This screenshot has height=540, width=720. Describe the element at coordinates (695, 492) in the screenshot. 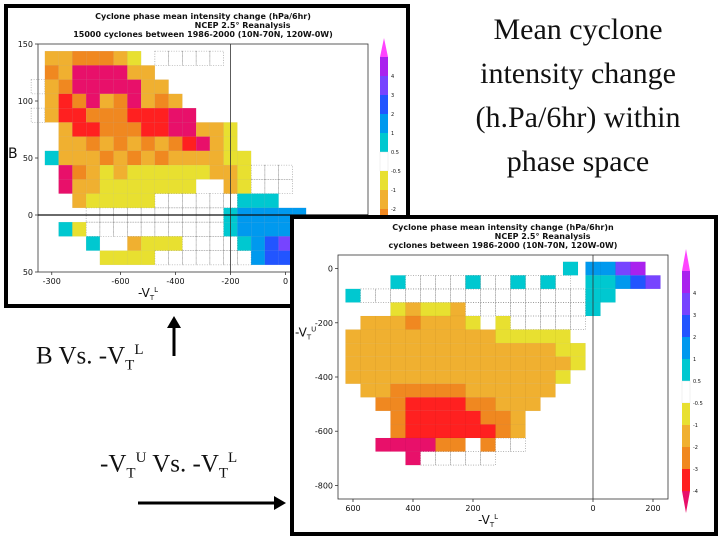

I see `colorbar-label: -4` at that location.